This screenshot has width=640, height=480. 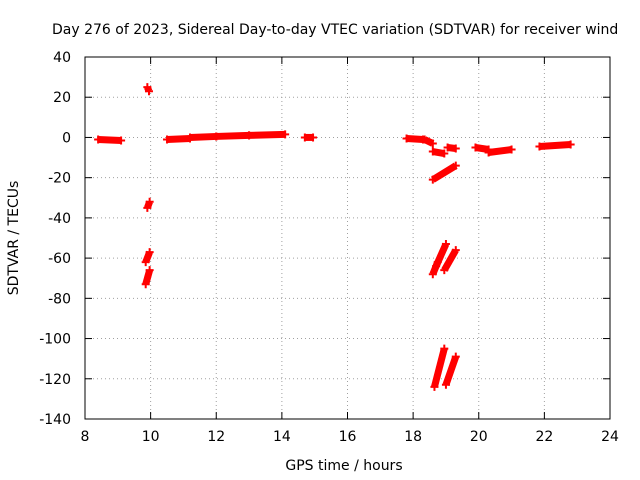 What do you see at coordinates (544, 437) in the screenshot?
I see `x-tick-label: 22` at bounding box center [544, 437].